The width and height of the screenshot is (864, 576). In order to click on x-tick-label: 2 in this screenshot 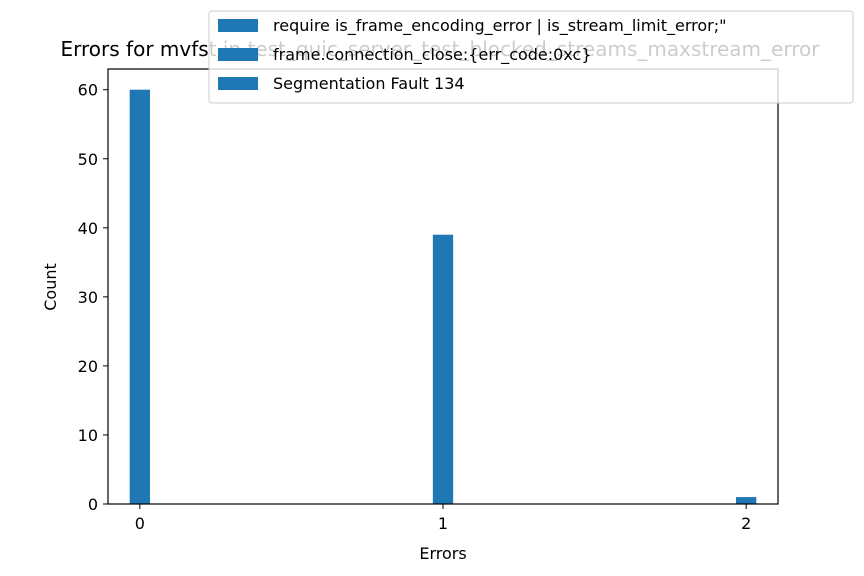, I will do `click(746, 523)`.